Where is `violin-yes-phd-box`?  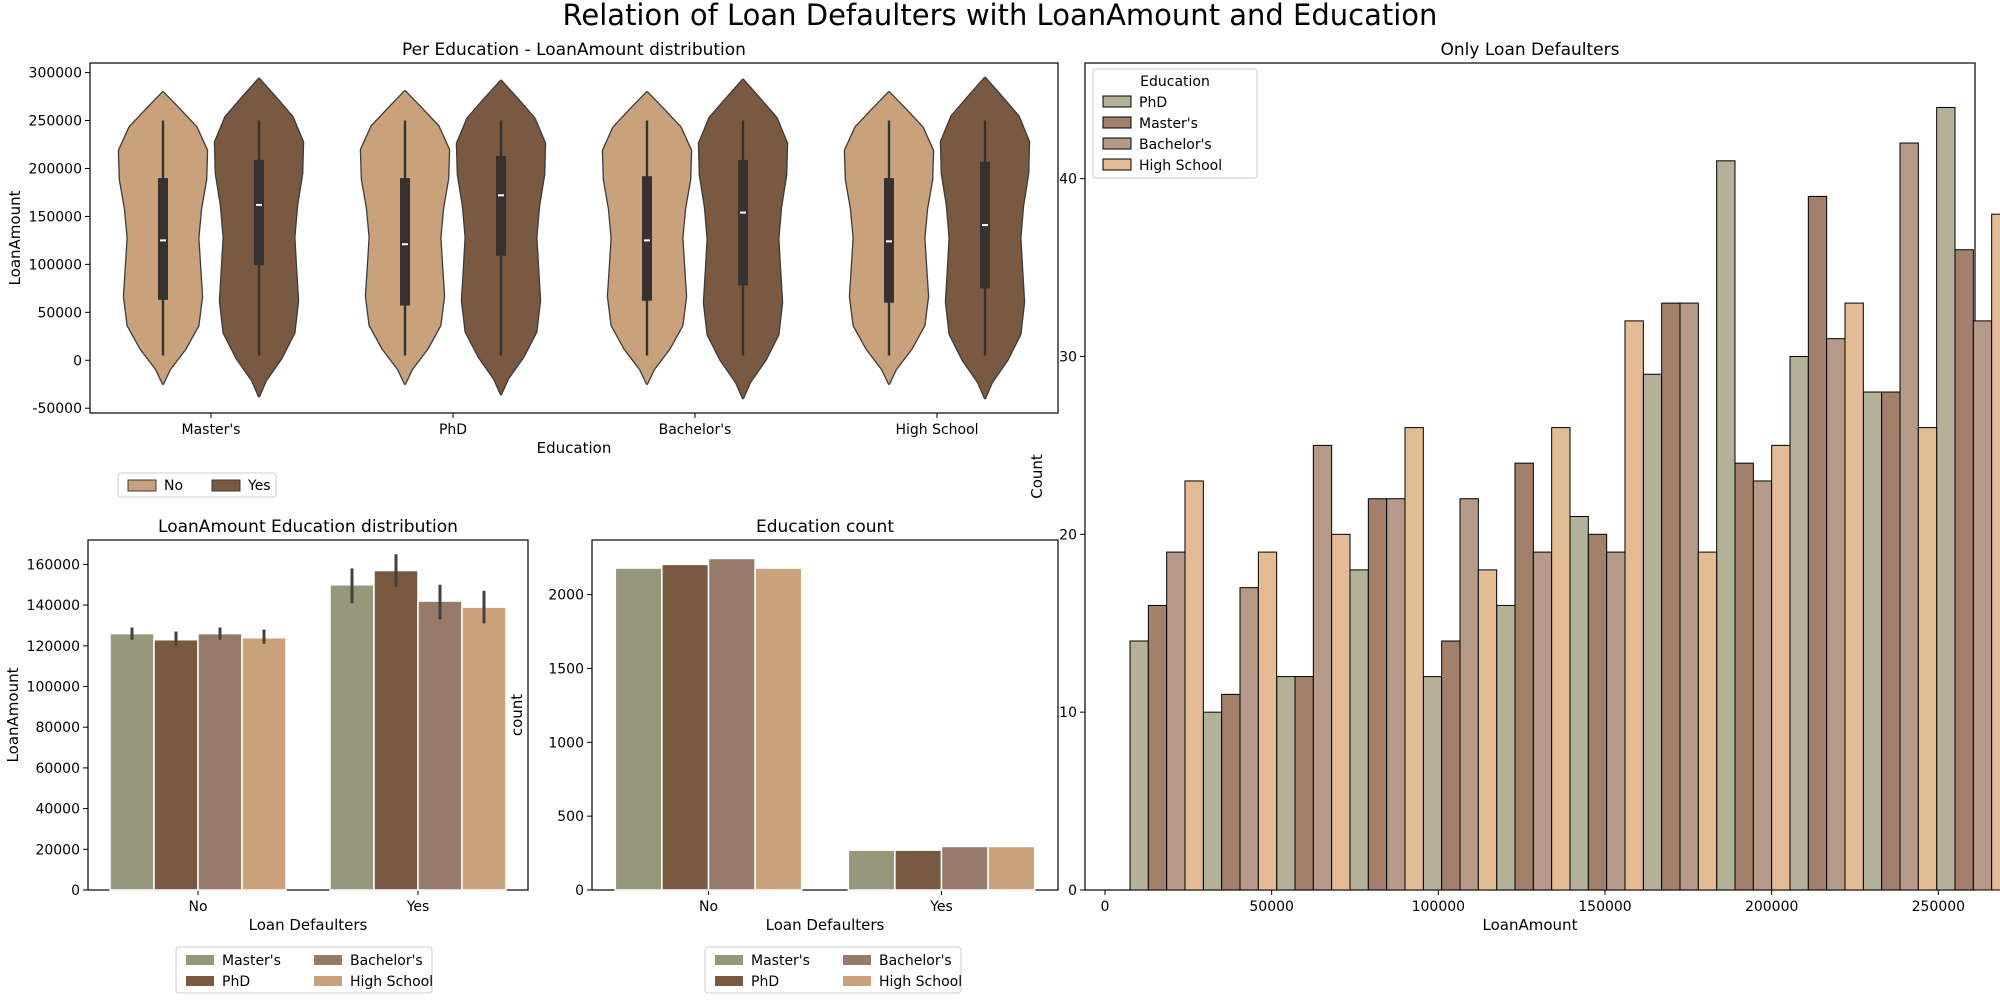
violin-yes-phd-box is located at coordinates (501, 206).